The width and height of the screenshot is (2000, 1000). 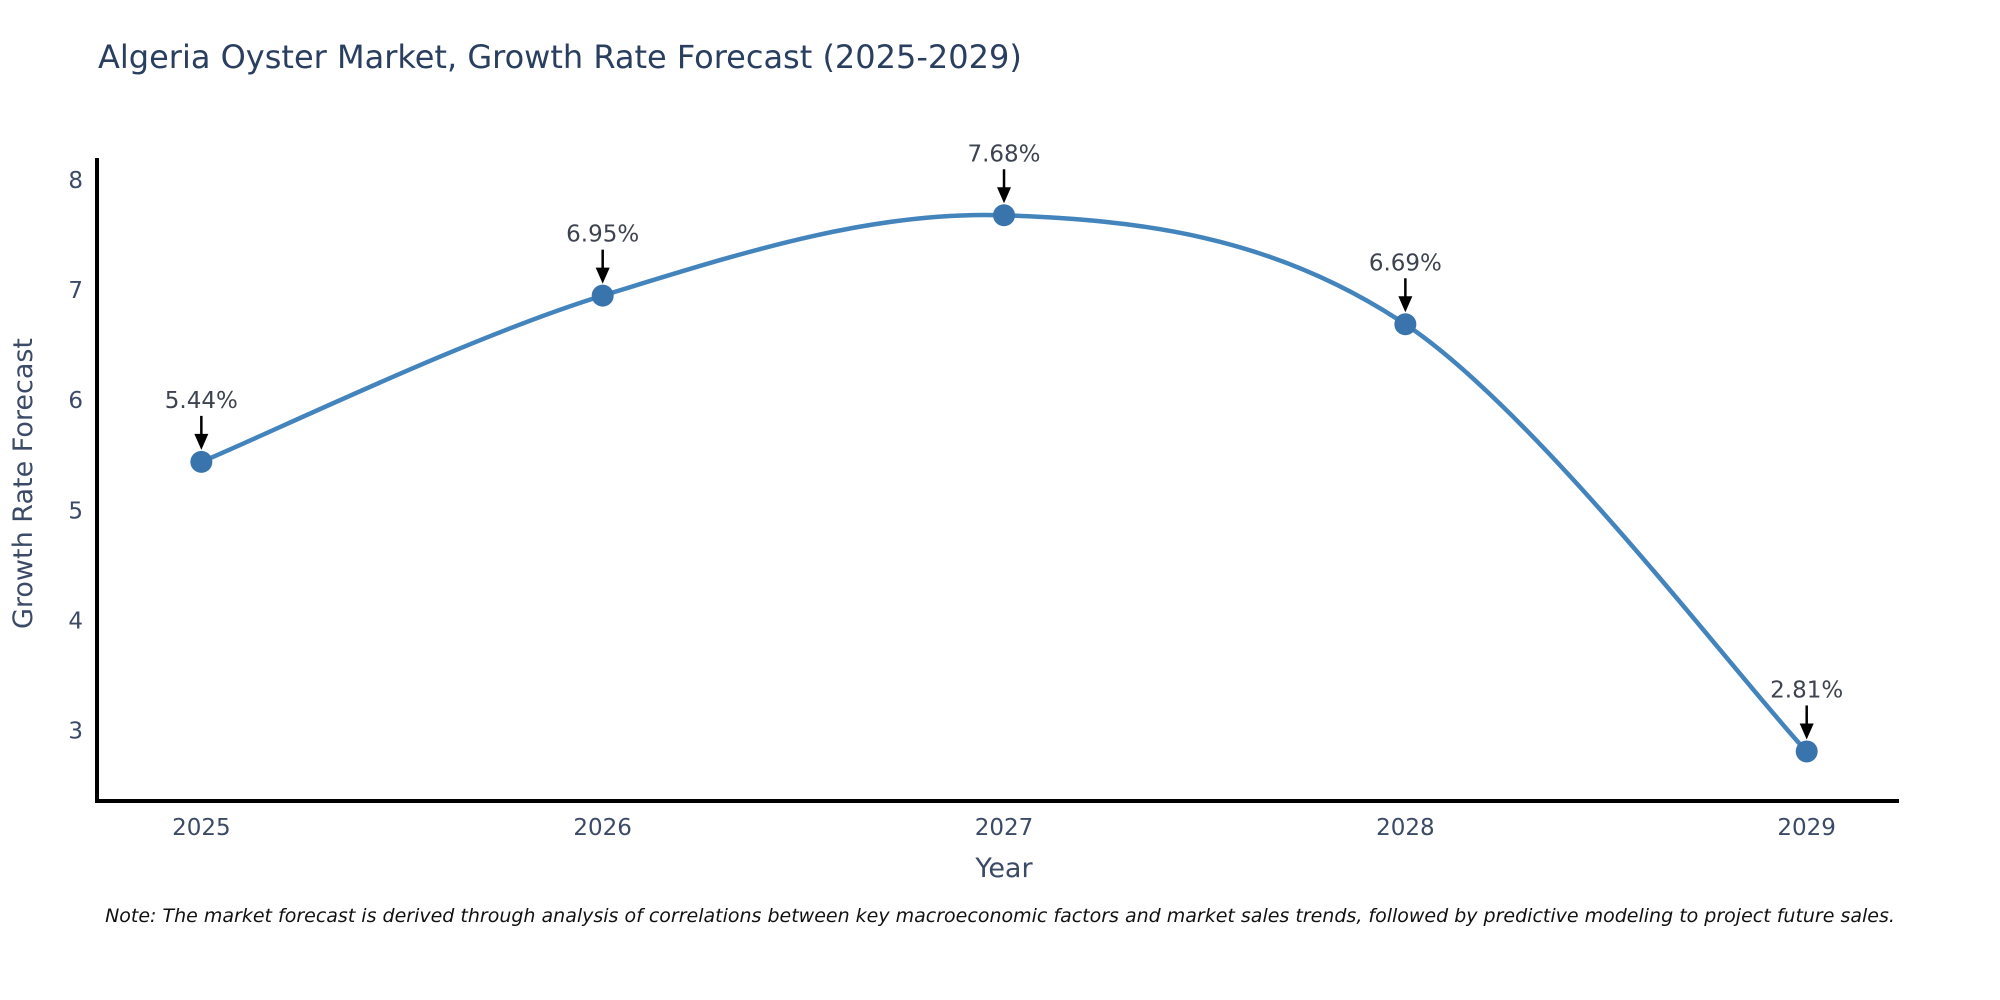 I want to click on annotation-label: 5.44%, so click(x=201, y=401).